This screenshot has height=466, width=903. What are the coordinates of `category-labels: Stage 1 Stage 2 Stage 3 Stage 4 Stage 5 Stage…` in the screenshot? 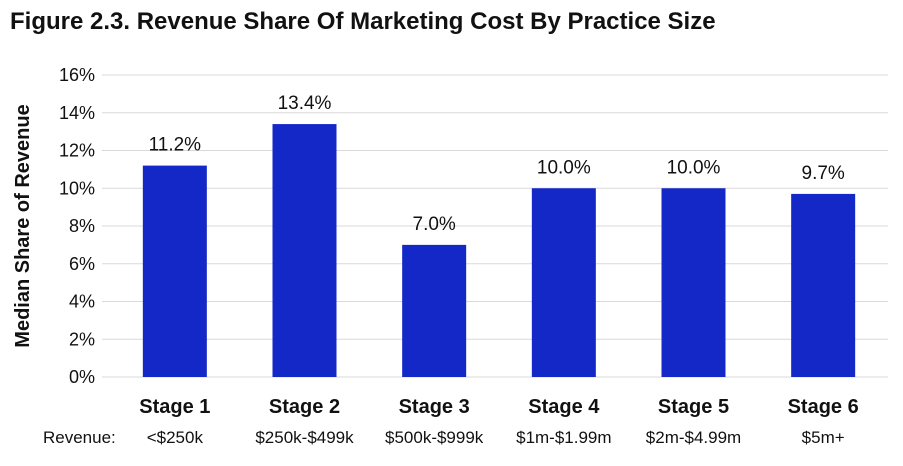 It's located at (498, 407).